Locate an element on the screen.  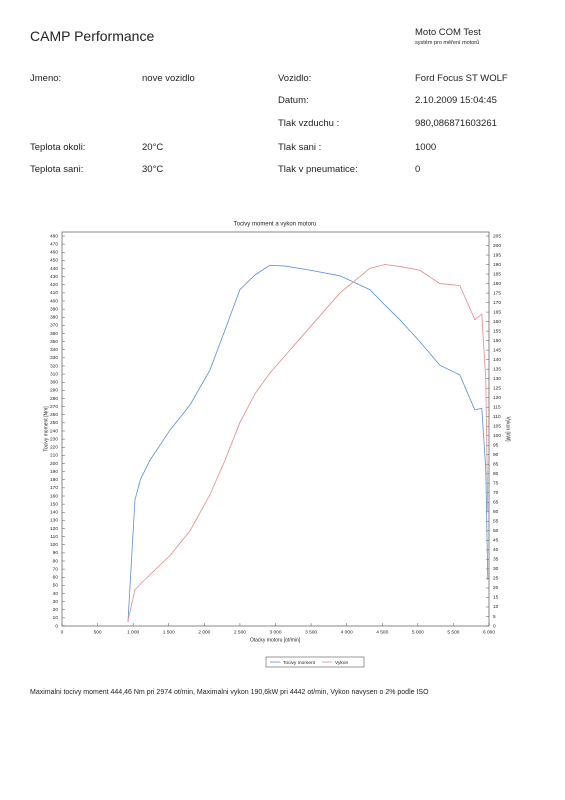
y2-tick-label: 80 is located at coordinates (496, 474).